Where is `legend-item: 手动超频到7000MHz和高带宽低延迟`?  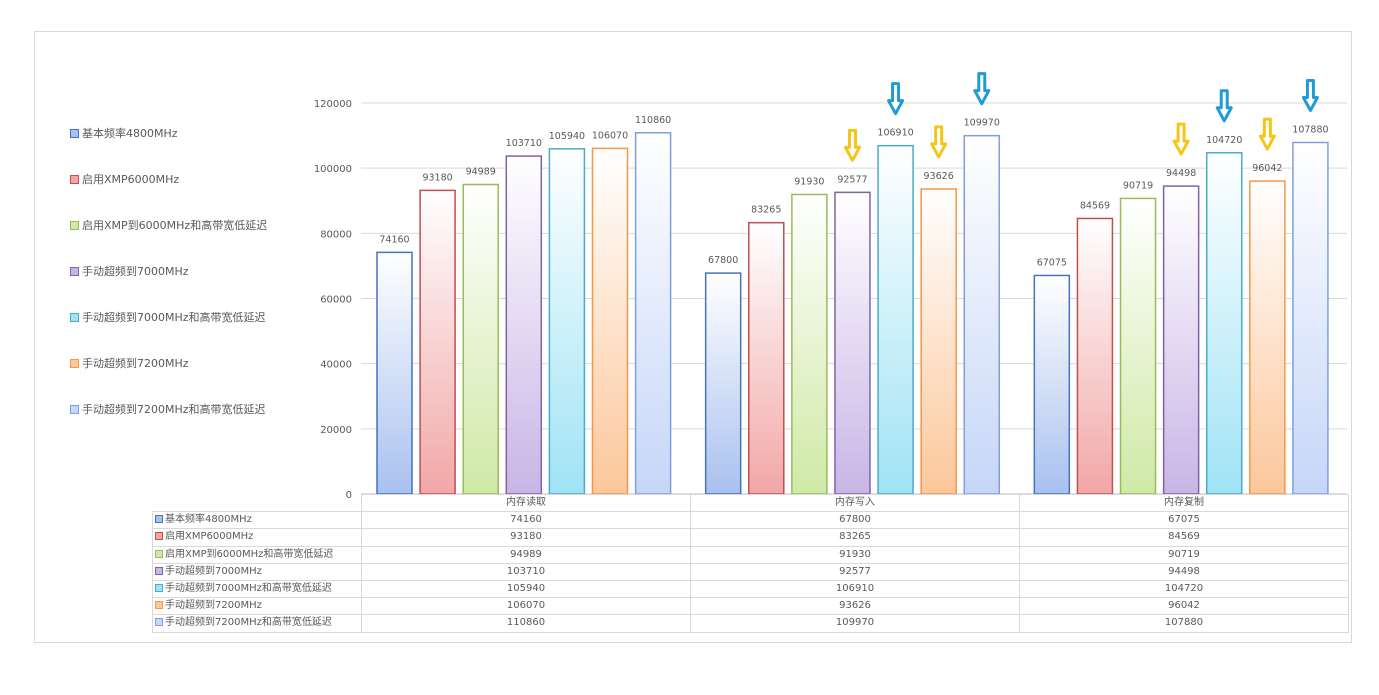 legend-item: 手动超频到7000MHz和高带宽低延迟 is located at coordinates (168, 317).